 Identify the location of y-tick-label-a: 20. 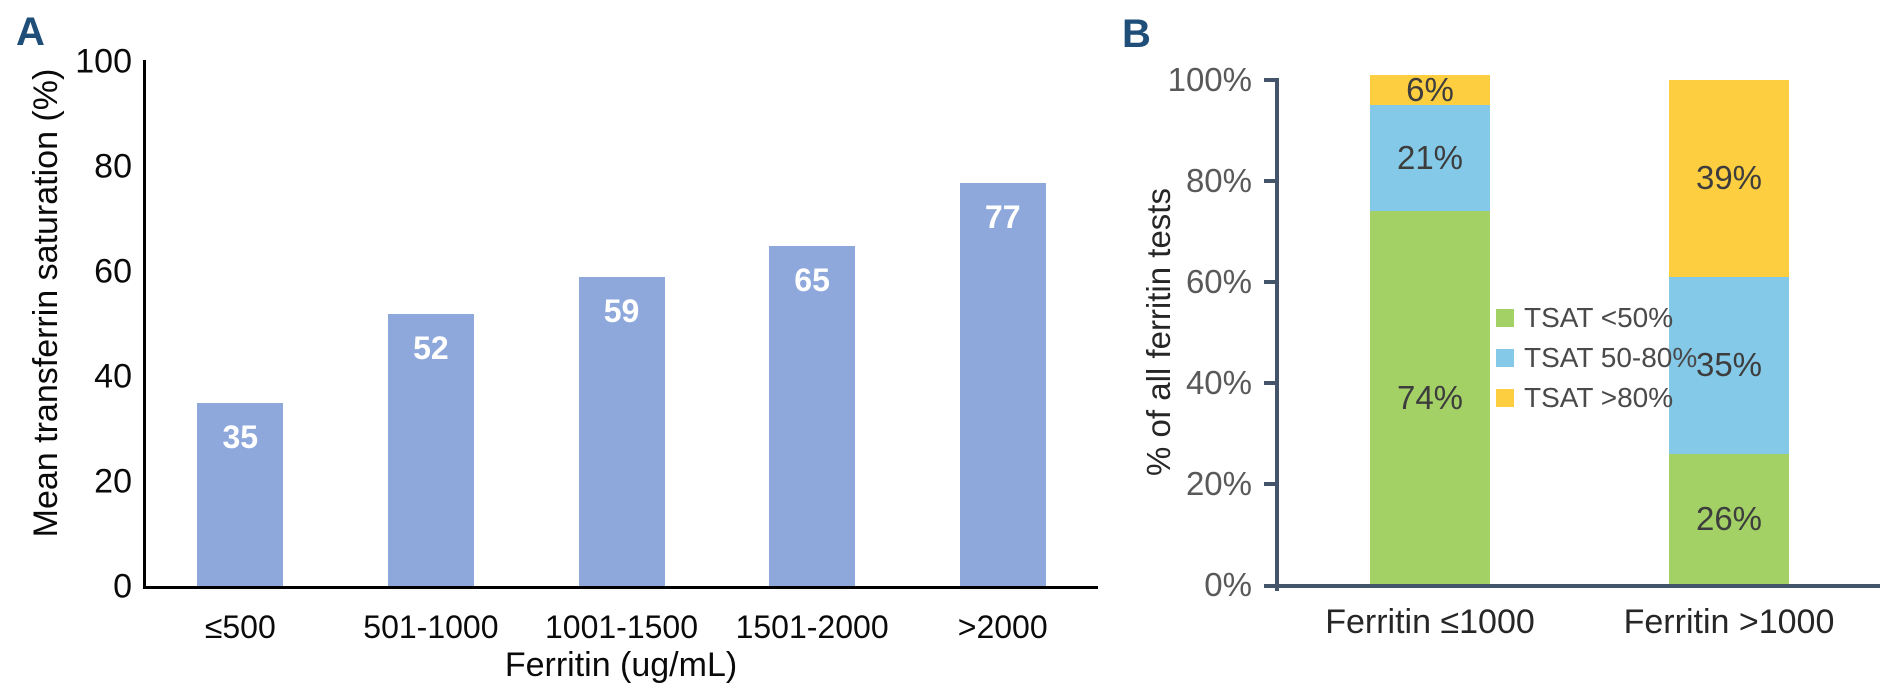
(113, 481).